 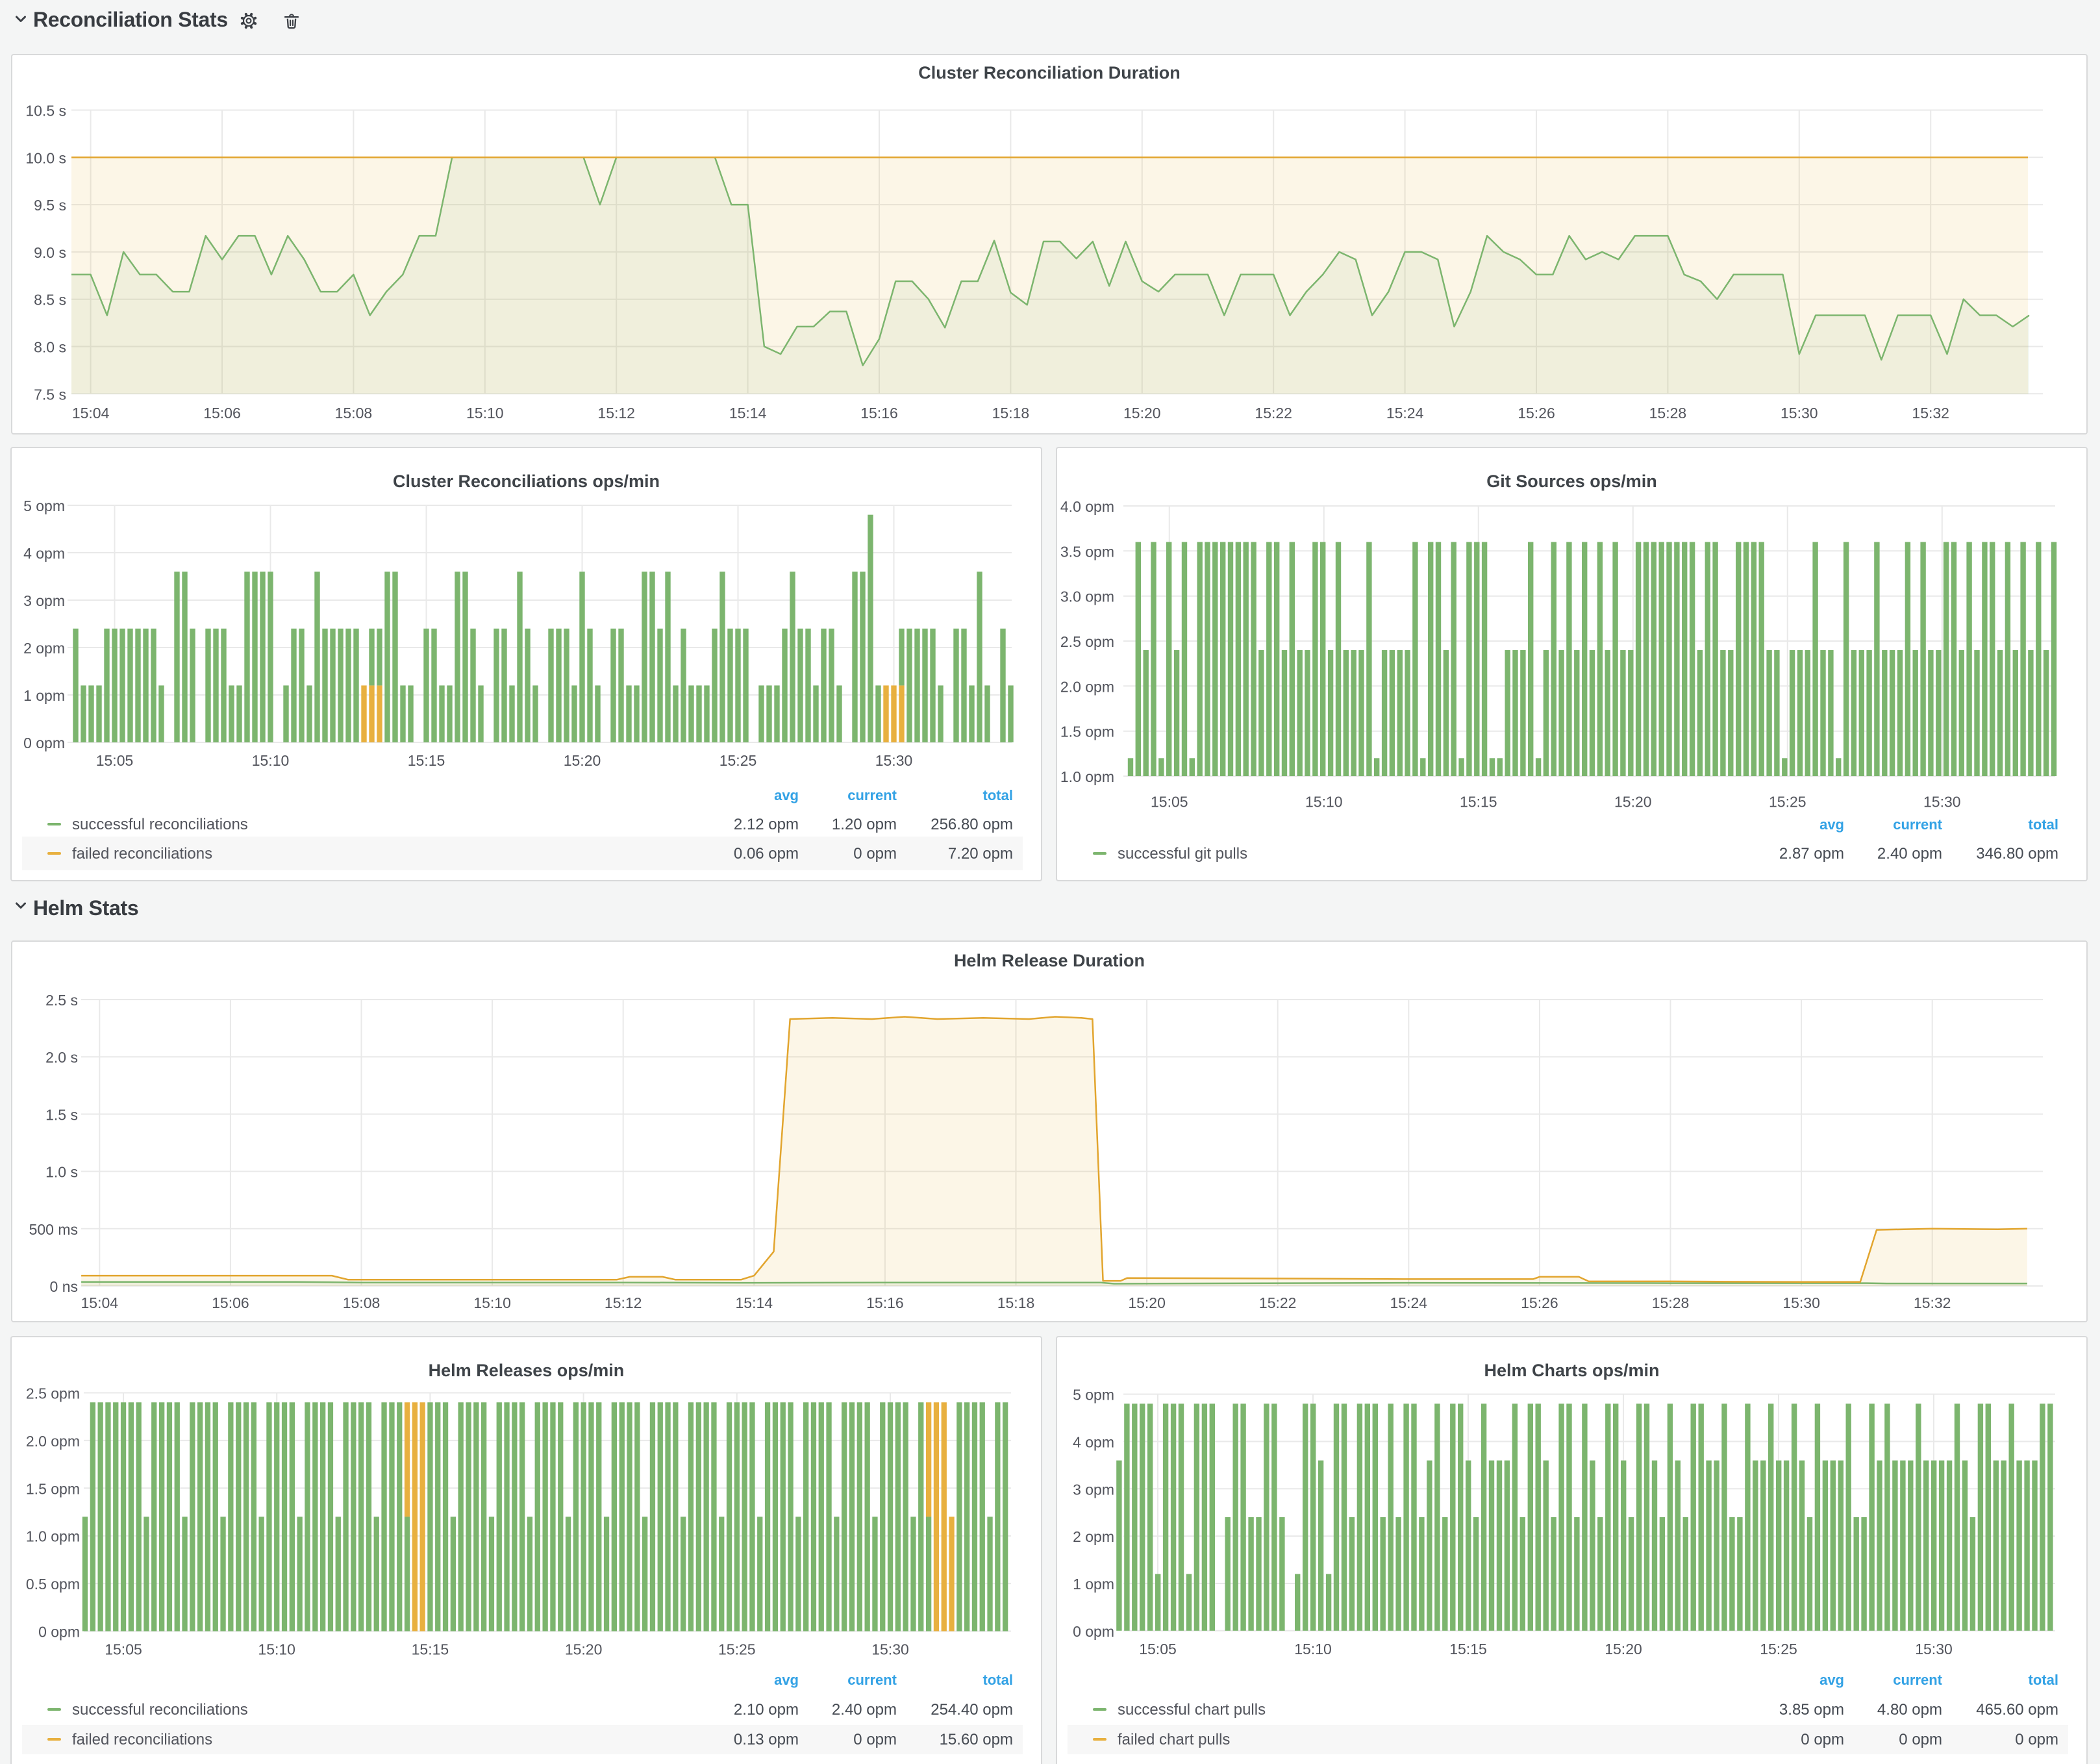 What do you see at coordinates (1182, 854) in the screenshot?
I see `svg-text: successful git pulls` at bounding box center [1182, 854].